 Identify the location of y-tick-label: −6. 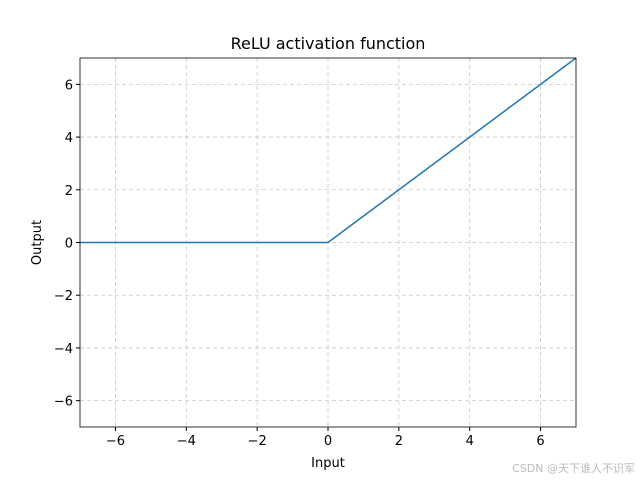
(63, 402).